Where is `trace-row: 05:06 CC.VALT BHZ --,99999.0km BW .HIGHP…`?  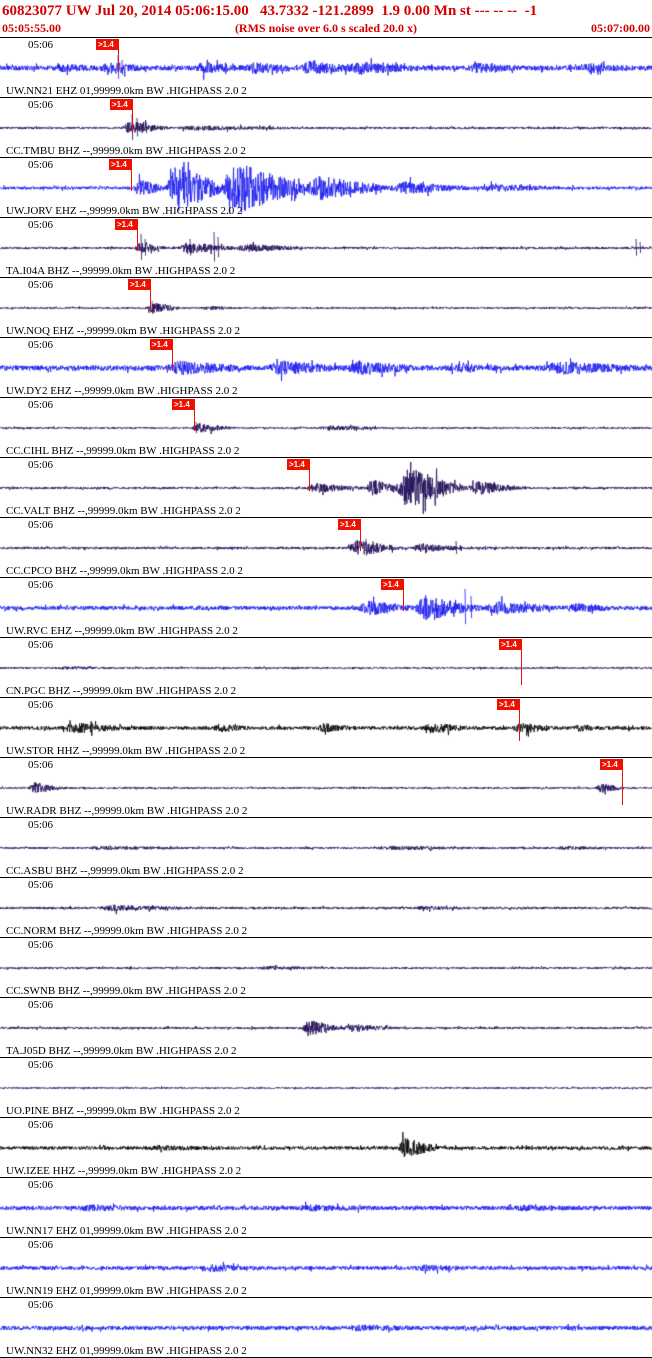
trace-row: 05:06 CC.VALT BHZ --,99999.0km BW .HIGHP… is located at coordinates (326, 487).